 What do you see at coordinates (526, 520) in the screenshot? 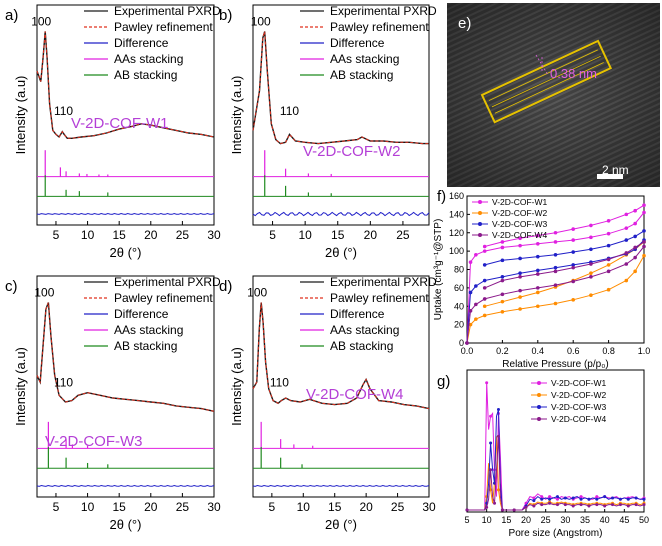
I see `x-tick-label: 20` at bounding box center [526, 520].